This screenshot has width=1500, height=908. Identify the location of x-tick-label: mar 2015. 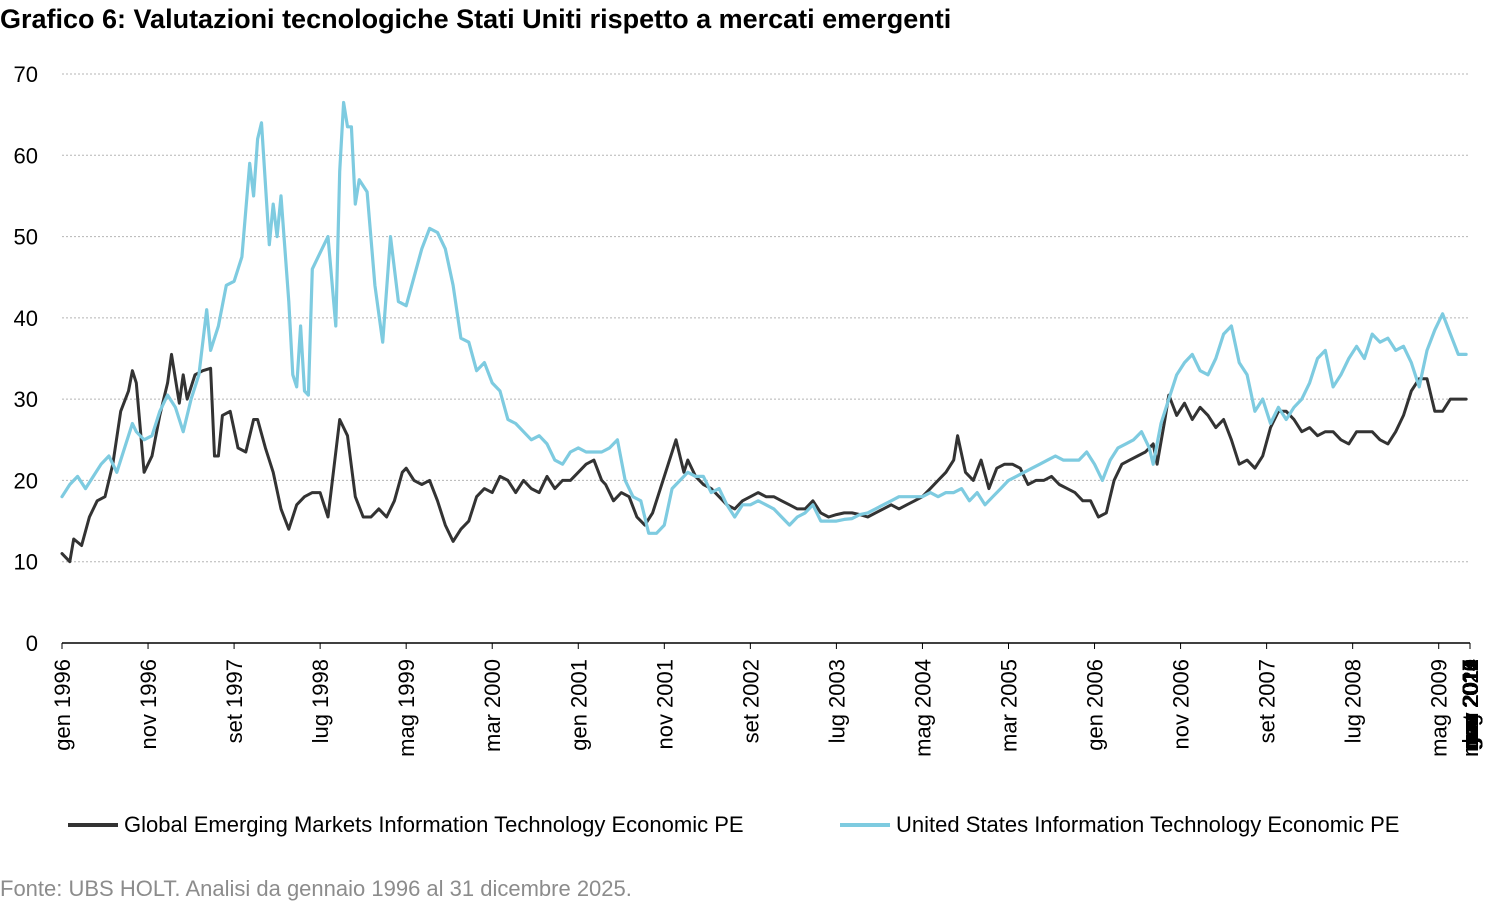
(1470, 705).